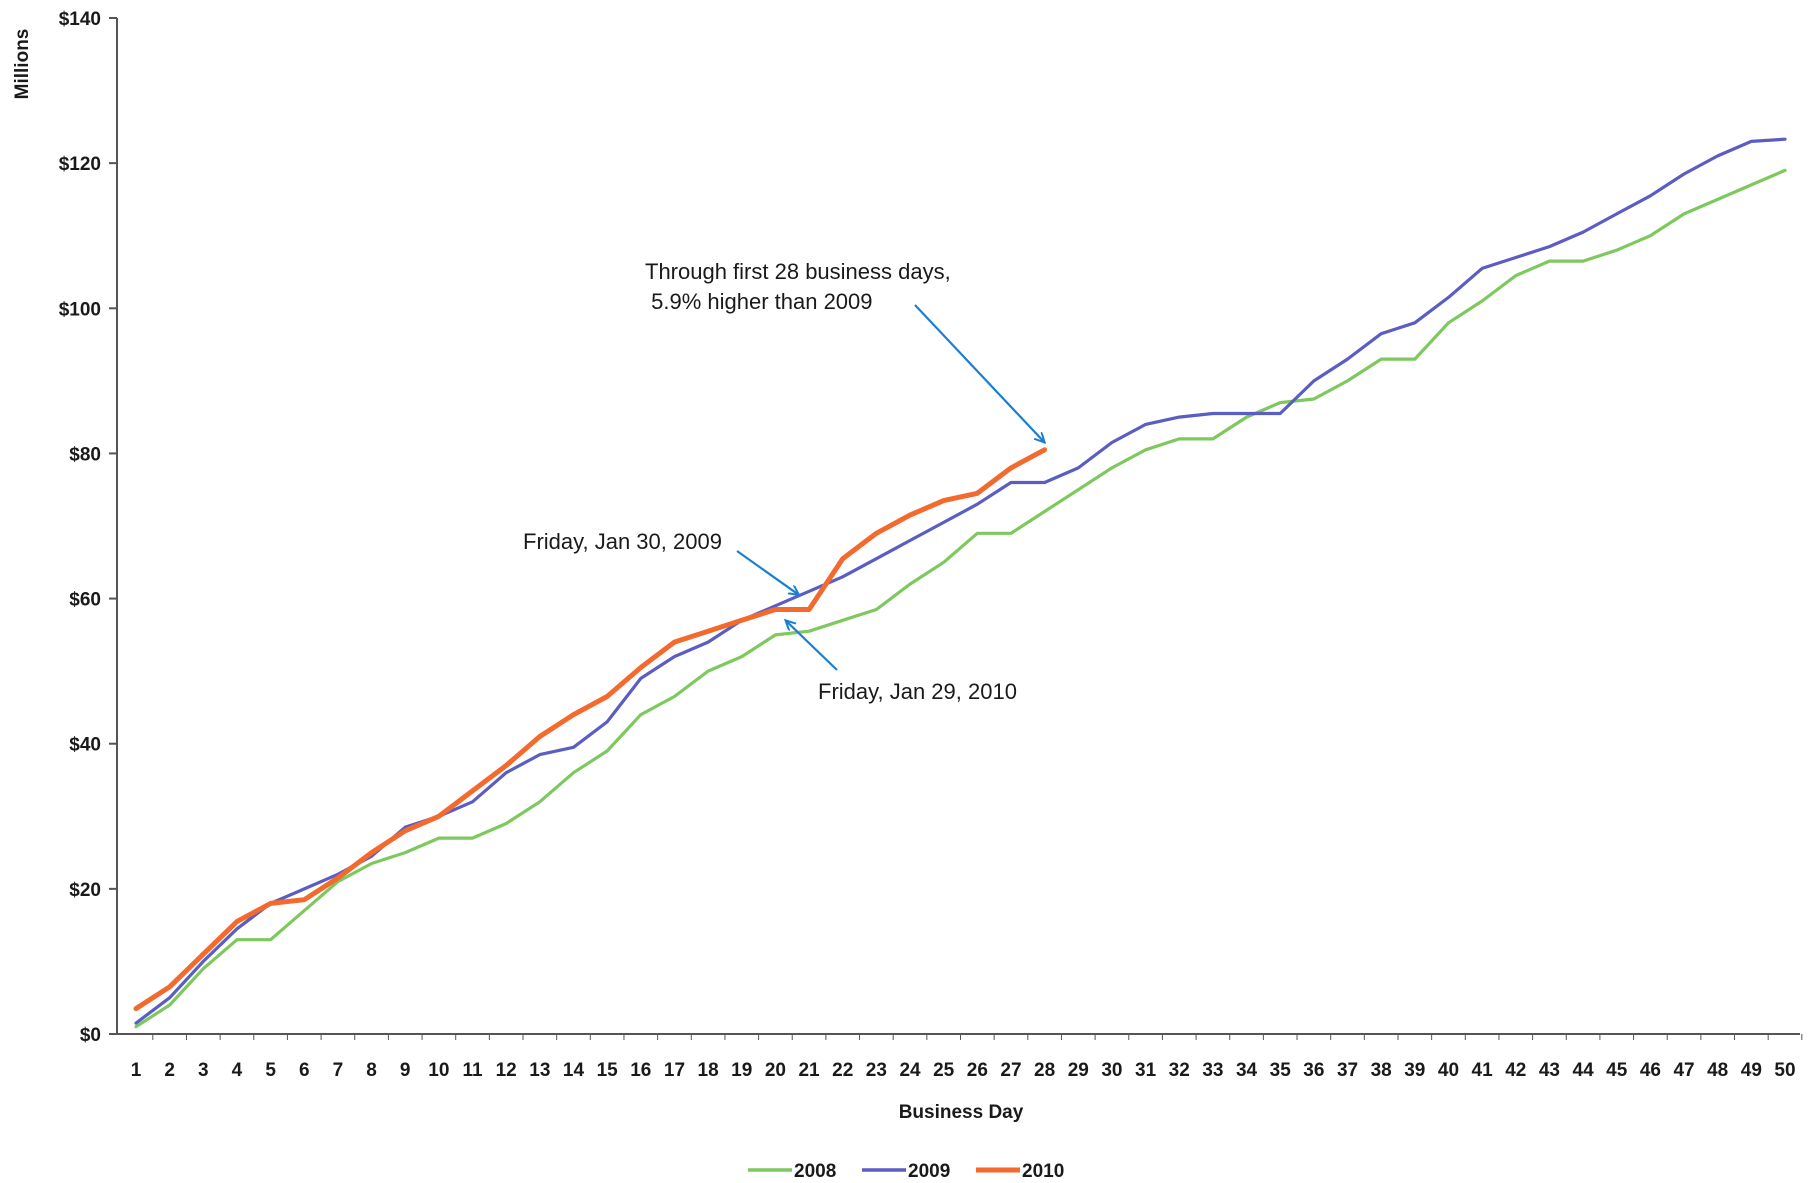 This screenshot has height=1183, width=1814. Describe the element at coordinates (1784, 1070) in the screenshot. I see `x-tick-label: 50` at that location.